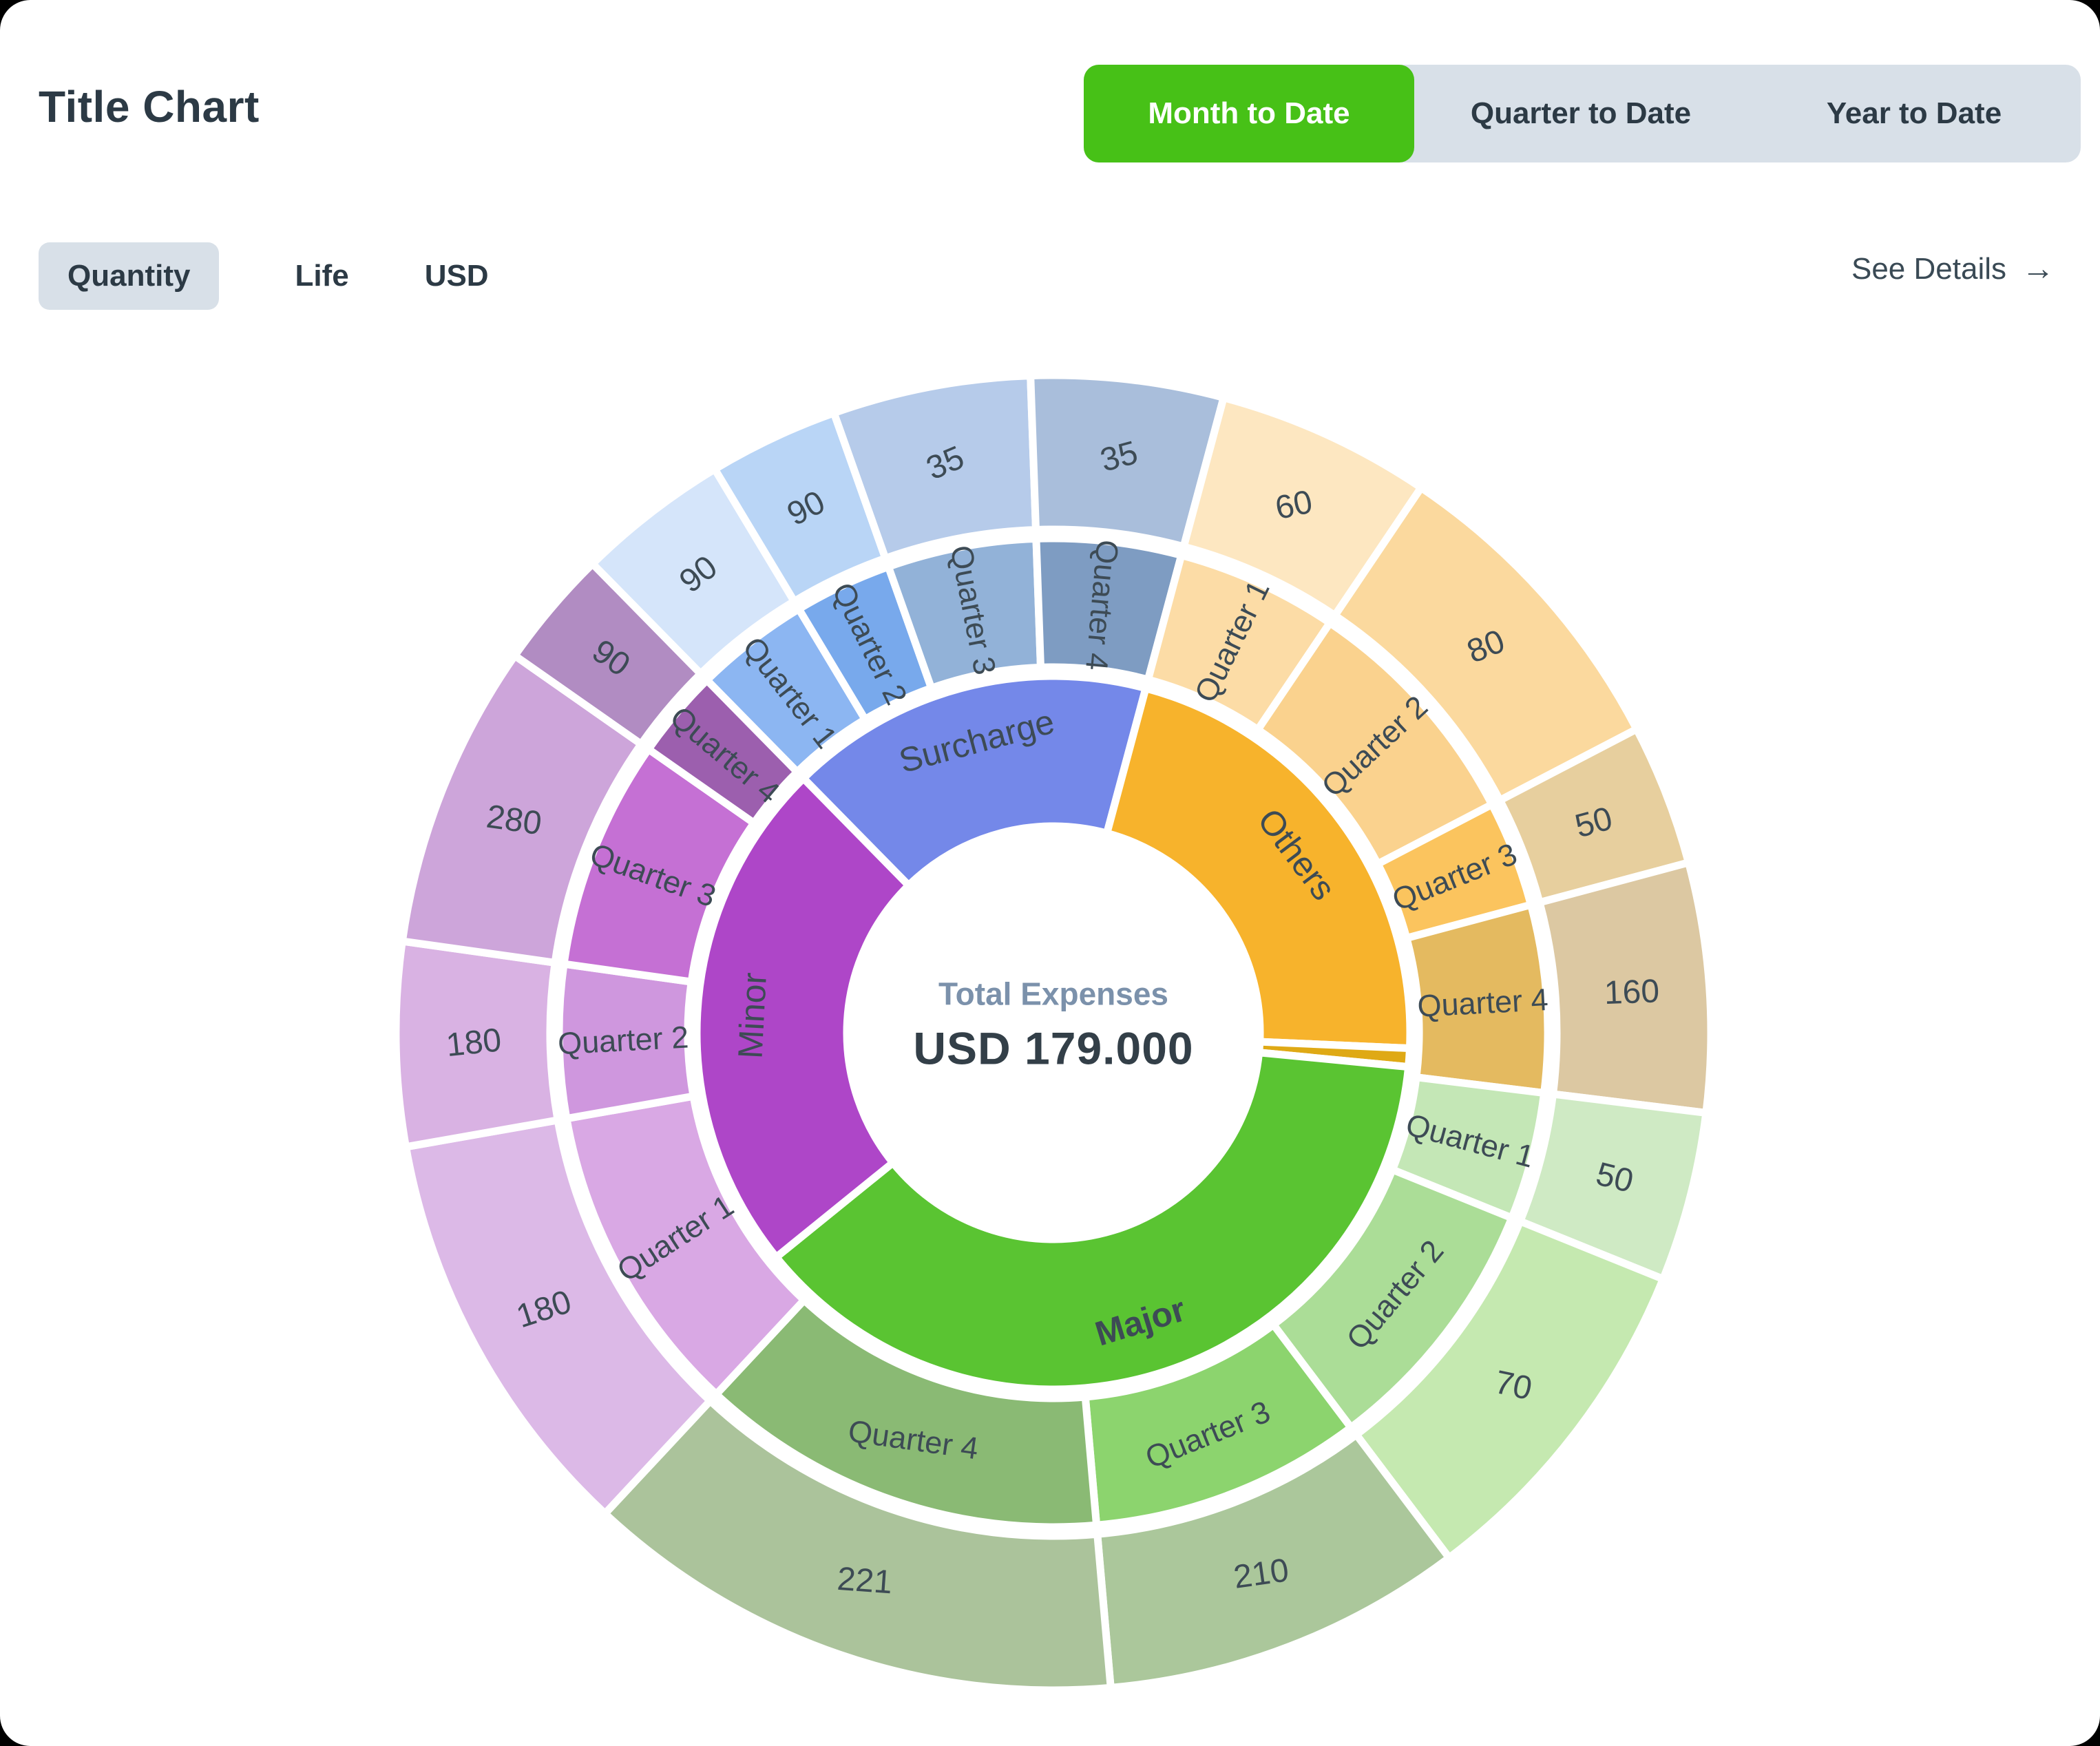 This screenshot has width=2100, height=1746. What do you see at coordinates (1261, 1574) in the screenshot?
I see `value-label-major-quarter-3: 210` at bounding box center [1261, 1574].